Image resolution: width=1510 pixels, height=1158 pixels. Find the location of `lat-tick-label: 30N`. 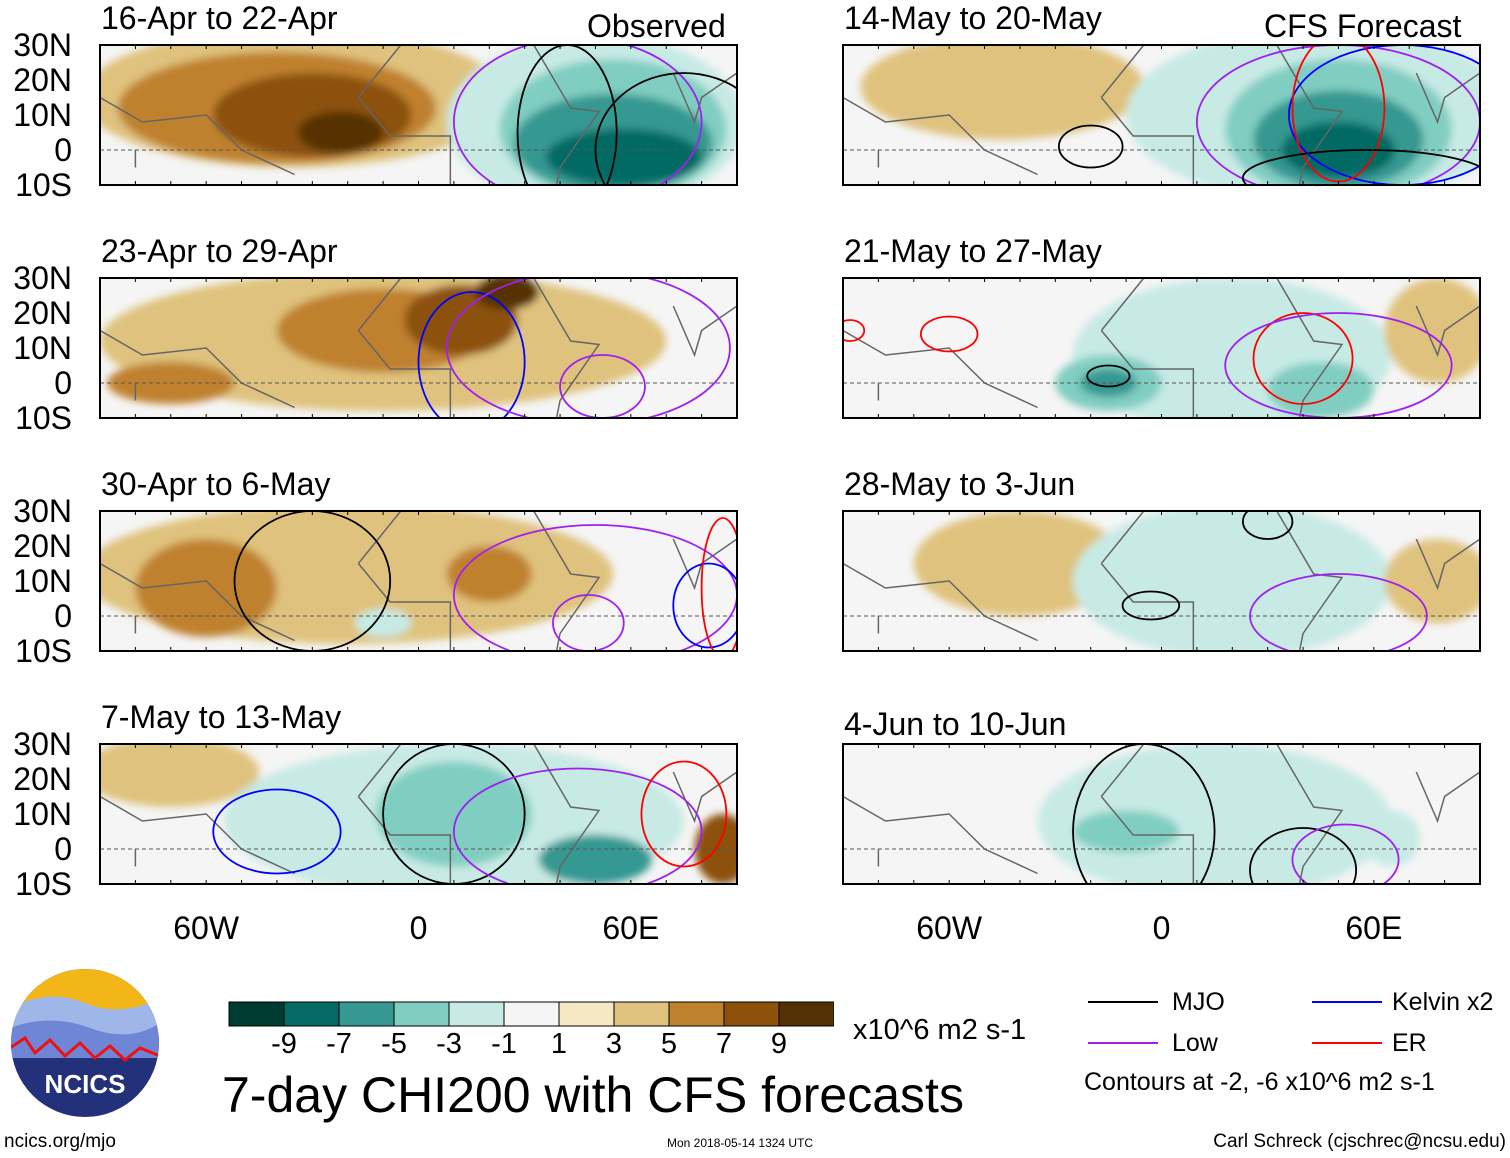

lat-tick-label: 30N is located at coordinates (42, 744).